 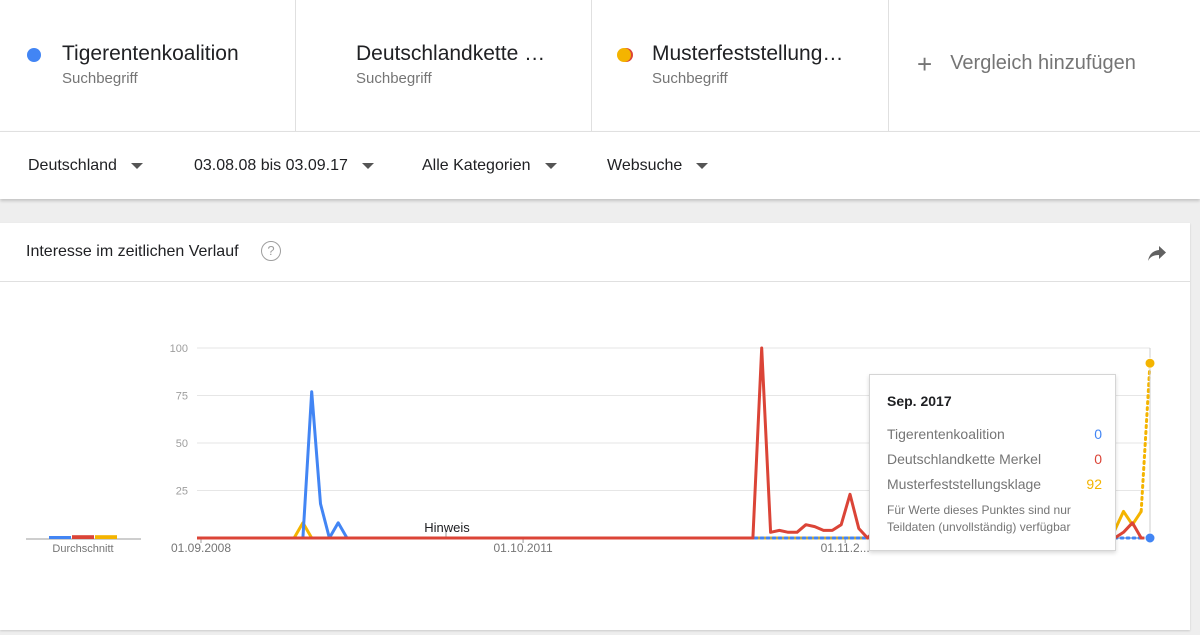 What do you see at coordinates (179, 349) in the screenshot?
I see `y-tick-label: 100` at bounding box center [179, 349].